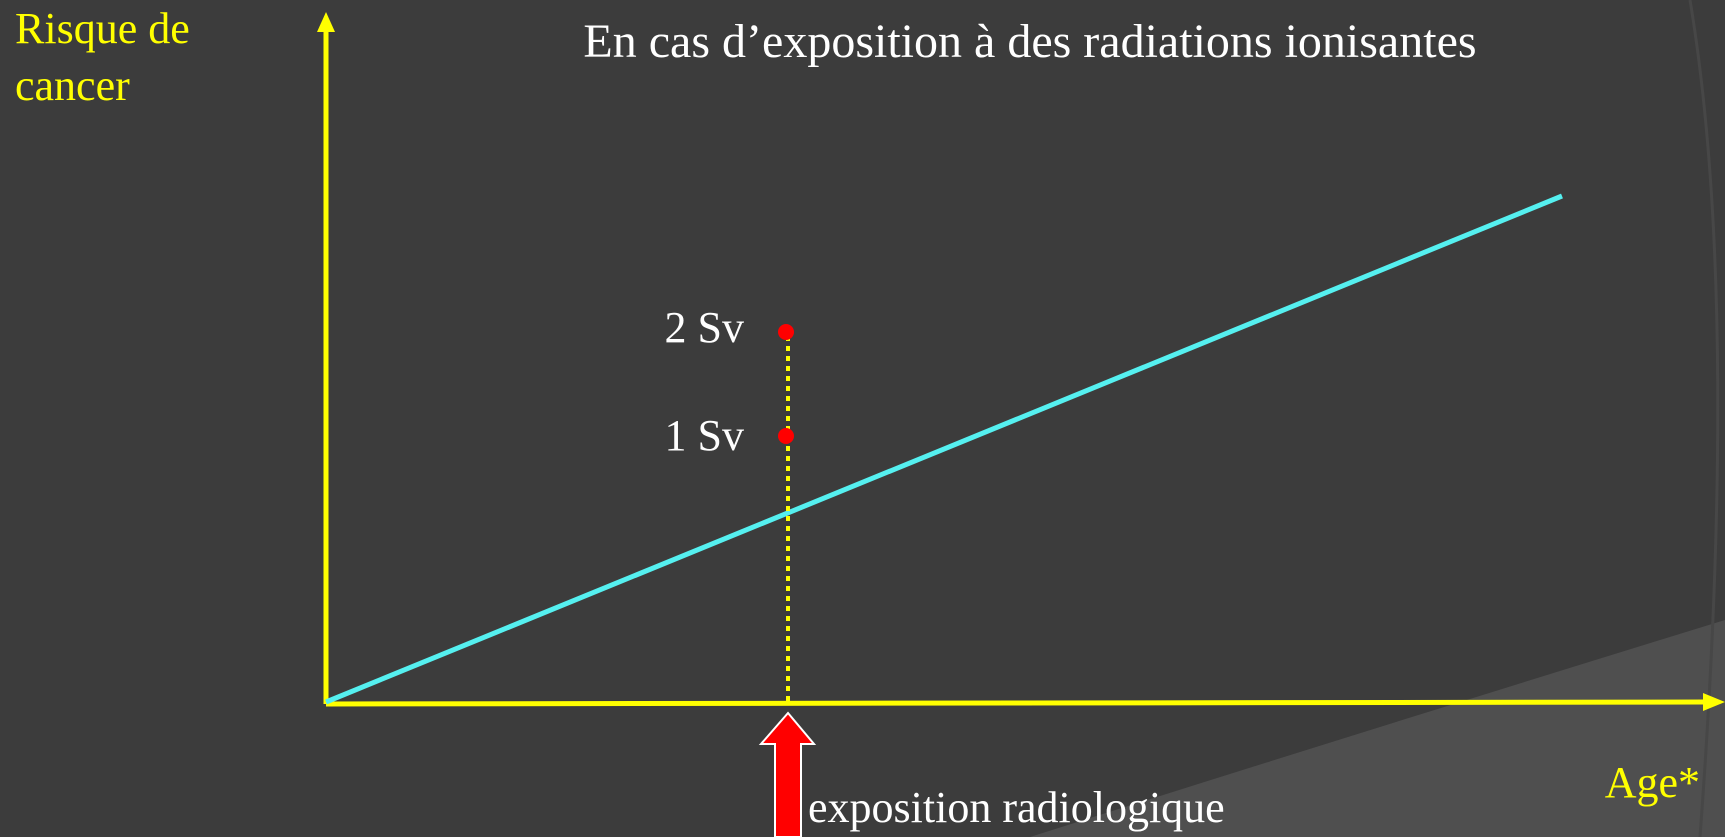 Image resolution: width=1725 pixels, height=837 pixels. Describe the element at coordinates (1652, 782) in the screenshot. I see `x-axis-label: Age*` at that location.